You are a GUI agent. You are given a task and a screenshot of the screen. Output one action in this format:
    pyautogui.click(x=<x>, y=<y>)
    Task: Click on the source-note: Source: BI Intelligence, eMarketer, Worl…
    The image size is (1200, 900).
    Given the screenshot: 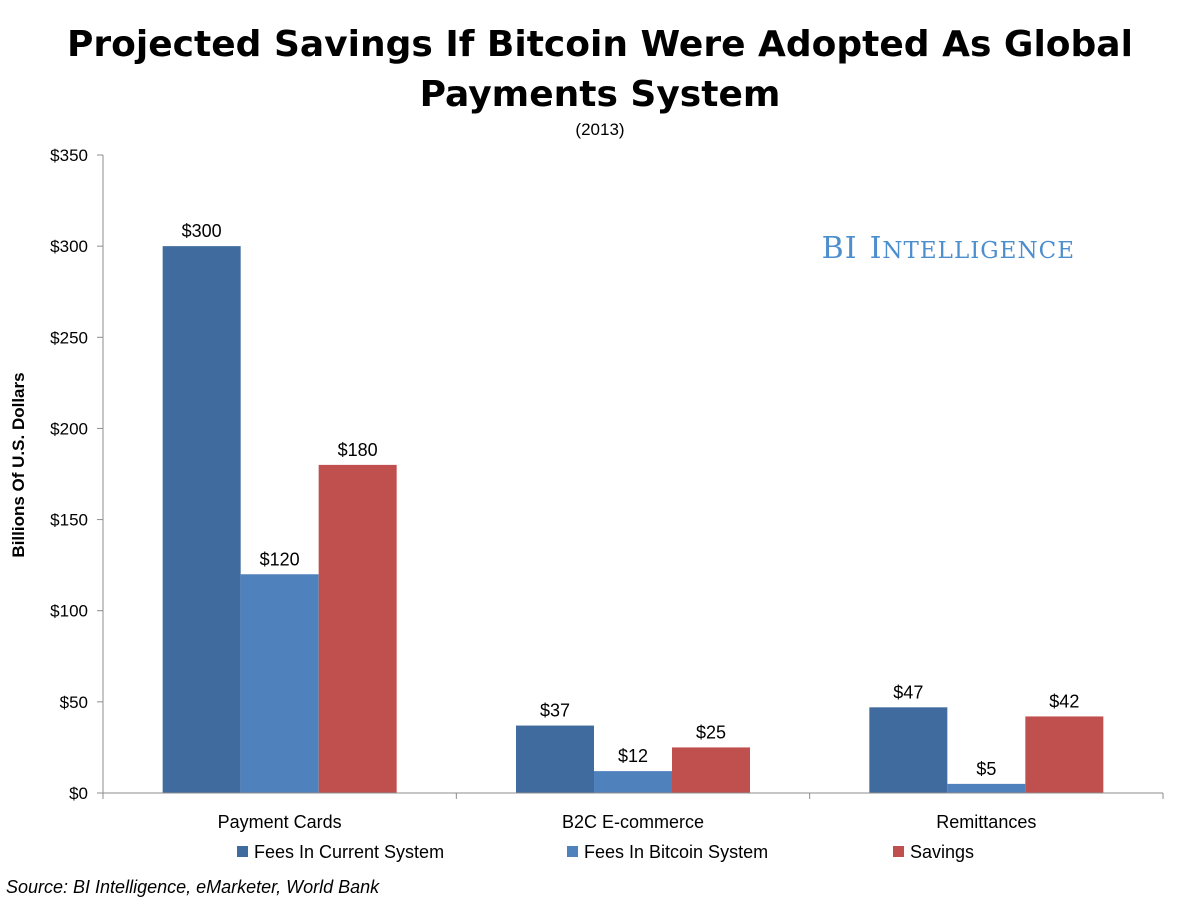 What is the action you would take?
    pyautogui.click(x=193, y=887)
    